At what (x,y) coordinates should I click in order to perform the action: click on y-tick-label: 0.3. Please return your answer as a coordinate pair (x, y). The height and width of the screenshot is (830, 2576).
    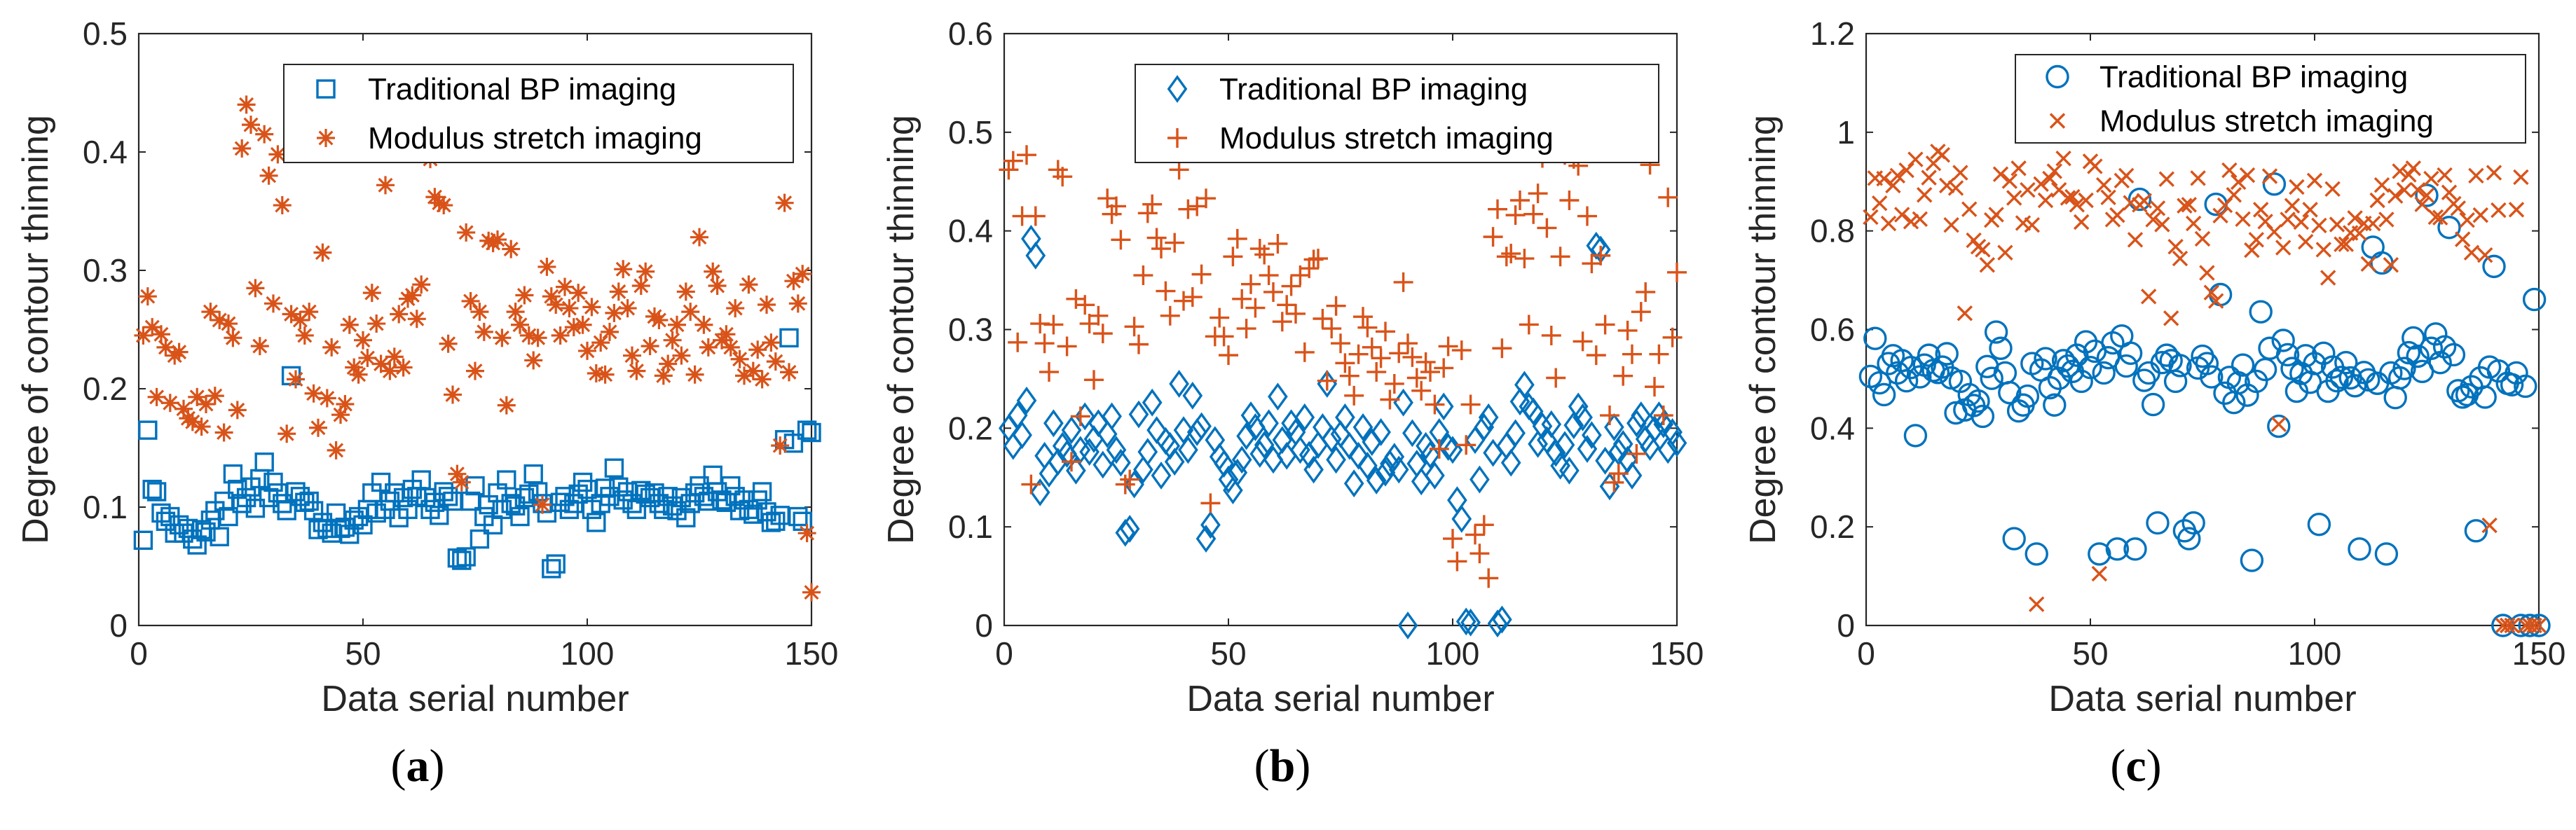
    Looking at the image, I should click on (971, 330).